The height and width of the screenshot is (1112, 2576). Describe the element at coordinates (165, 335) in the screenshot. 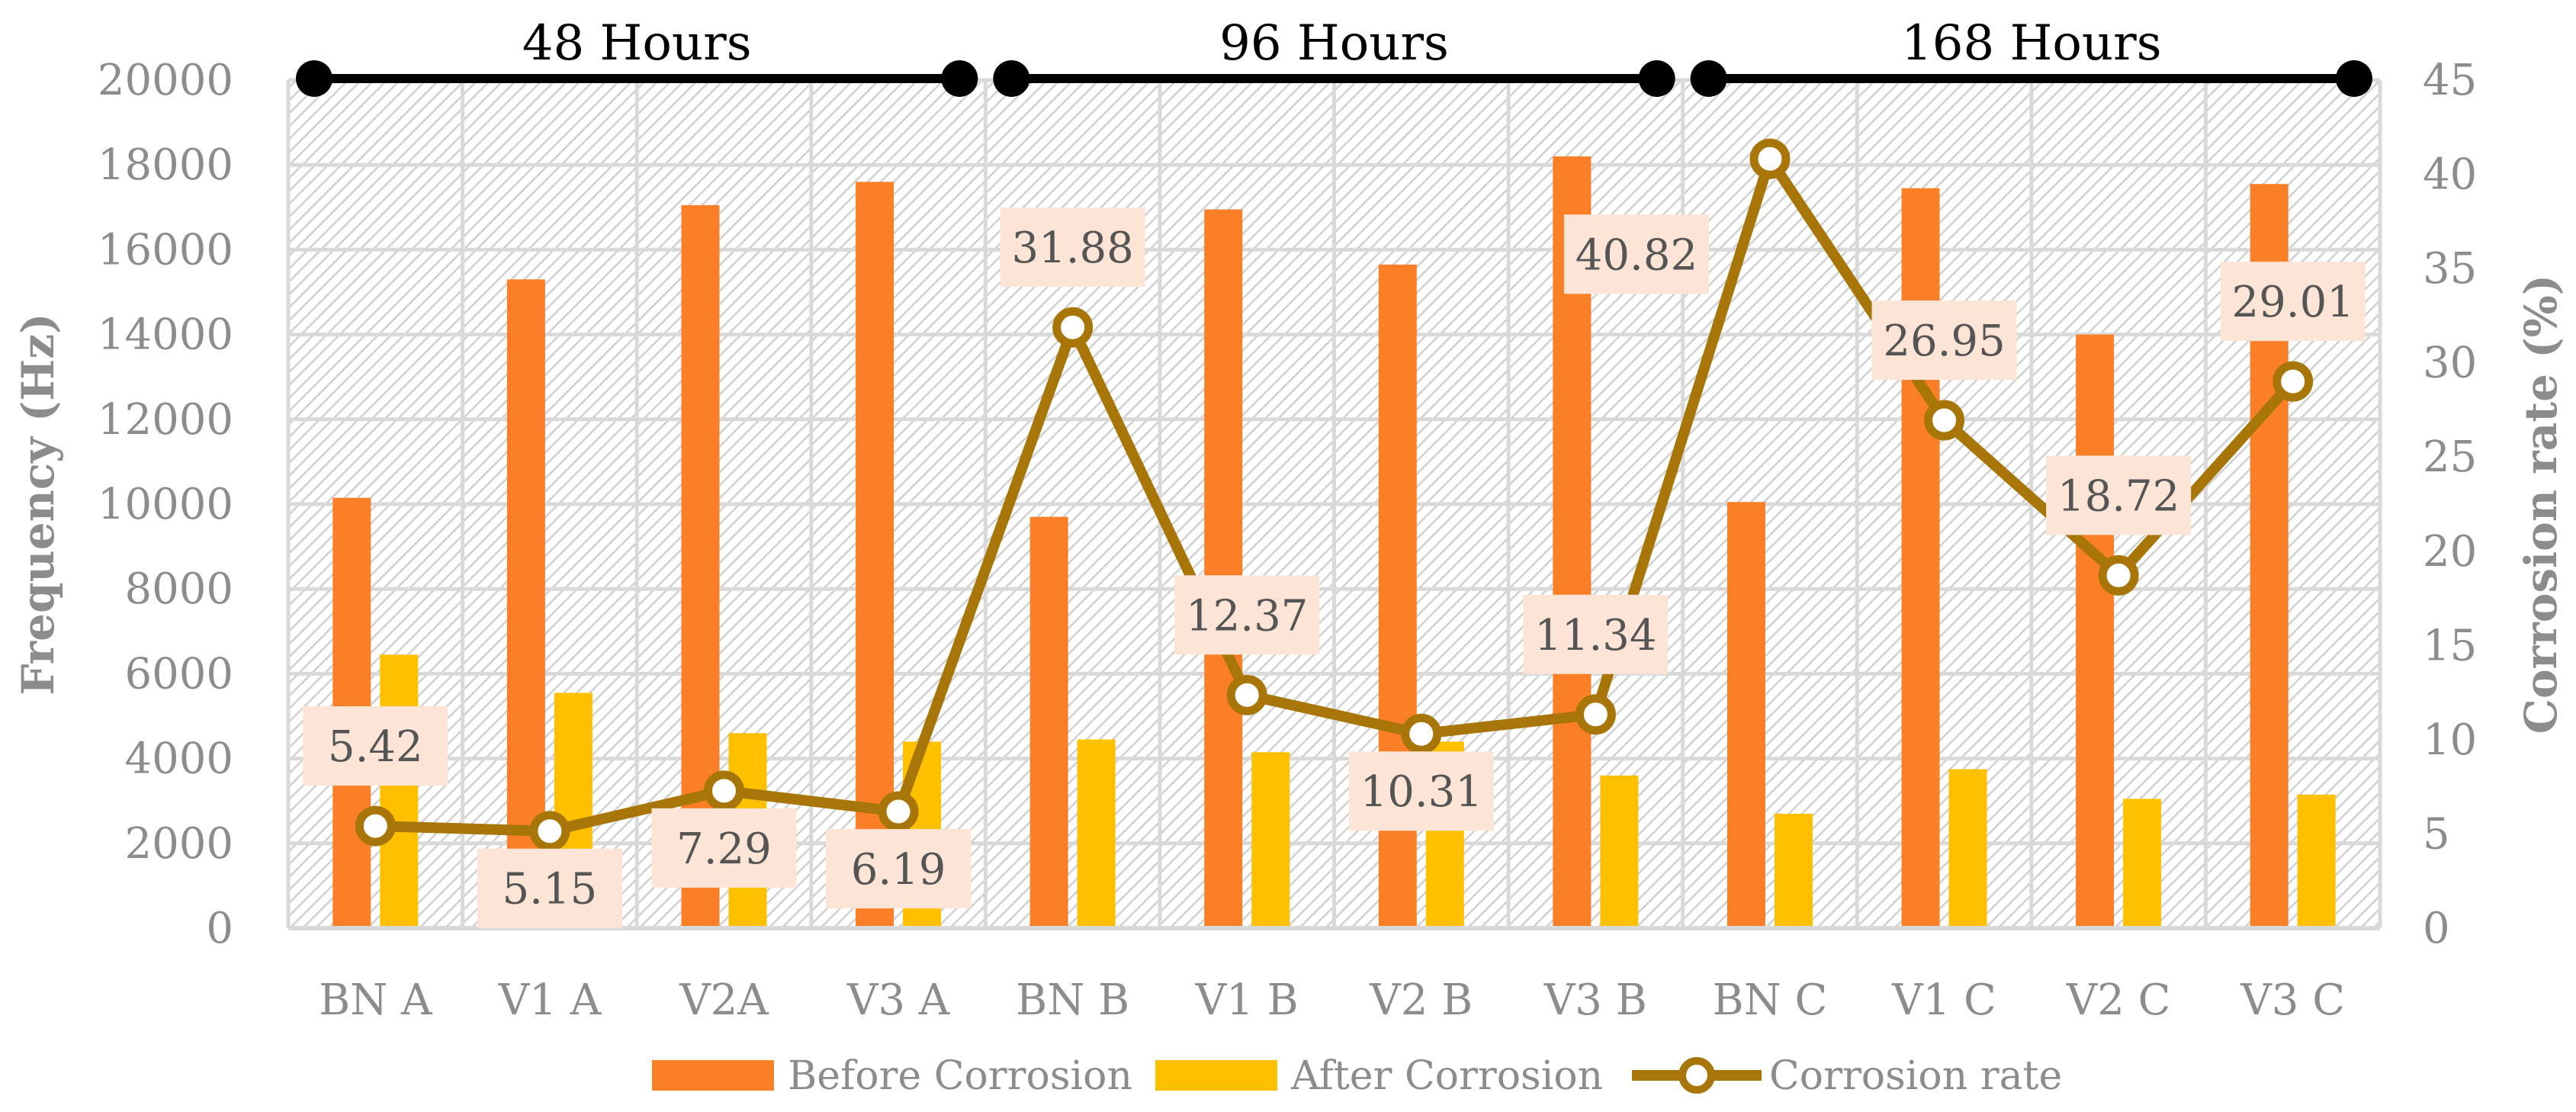

I see `y-tick-label: 14000` at that location.